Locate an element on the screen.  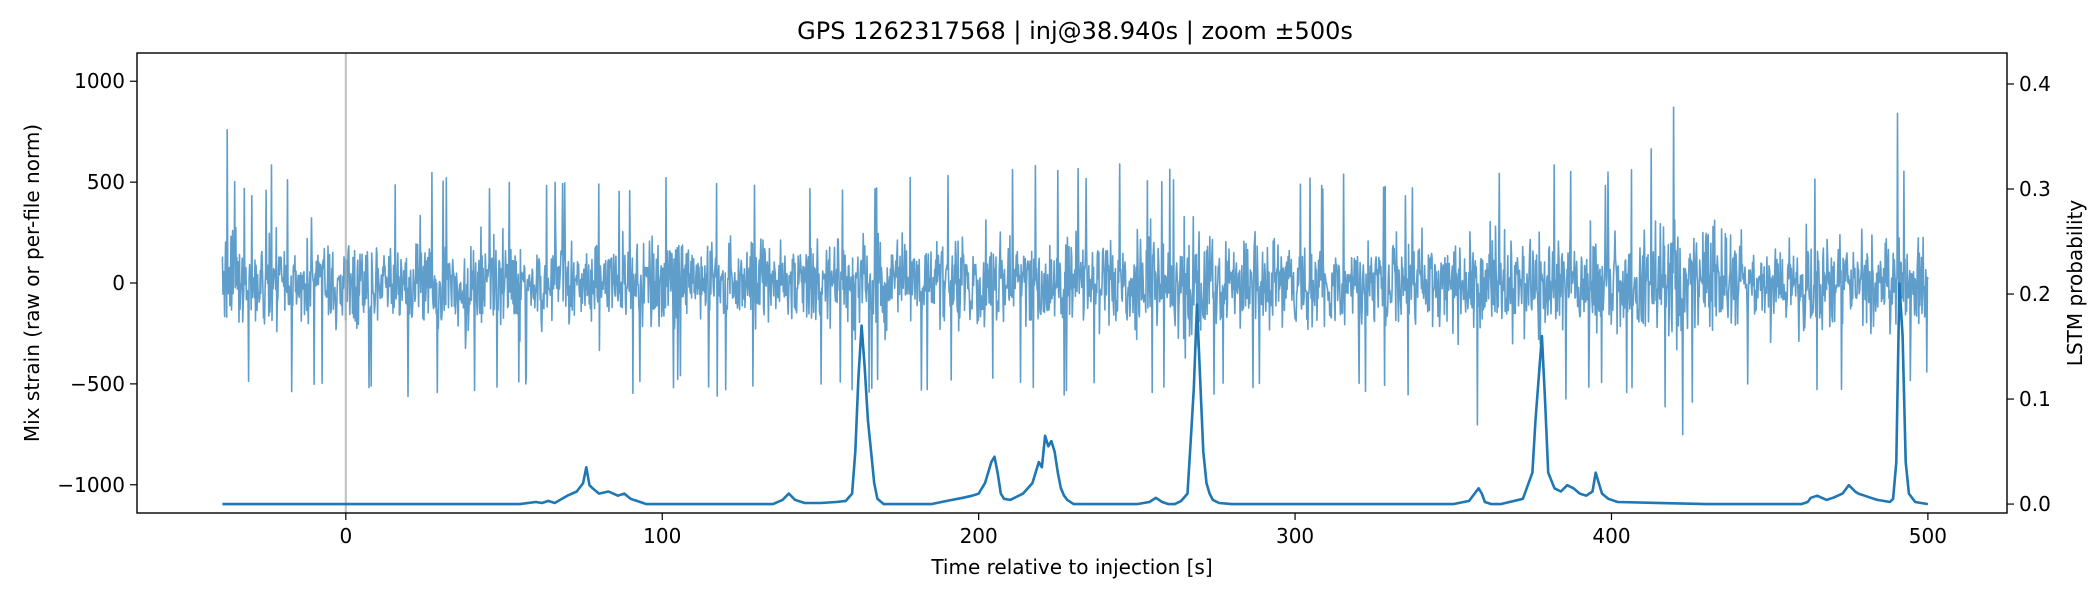
x-tick-label: 0 is located at coordinates (345, 536).